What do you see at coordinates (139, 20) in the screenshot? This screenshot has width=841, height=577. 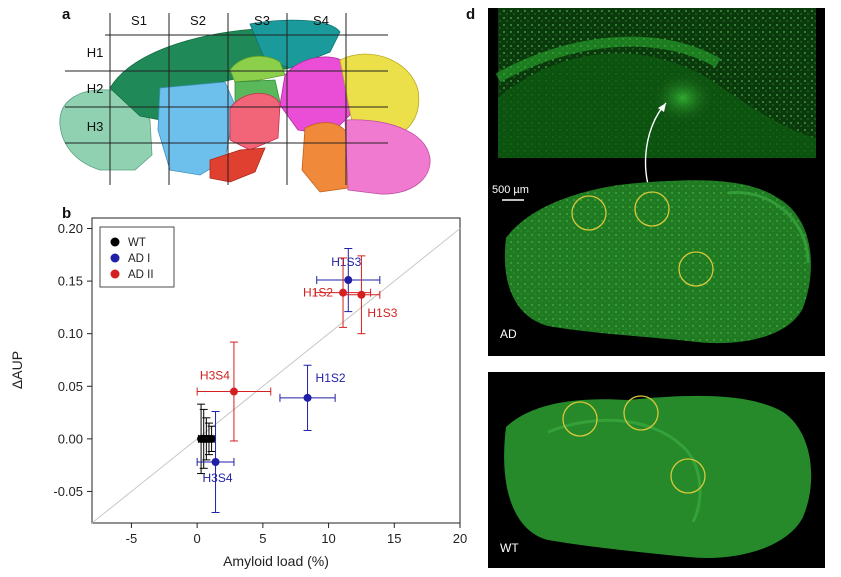 I see `atlas-col-s1: S1` at bounding box center [139, 20].